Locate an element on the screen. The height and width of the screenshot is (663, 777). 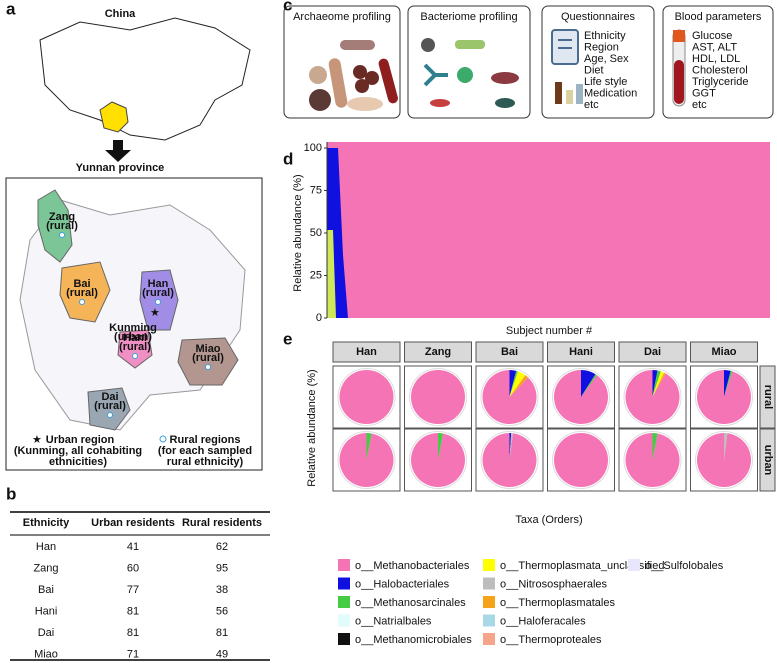
table-cell: Dai is located at coordinates (46, 633).